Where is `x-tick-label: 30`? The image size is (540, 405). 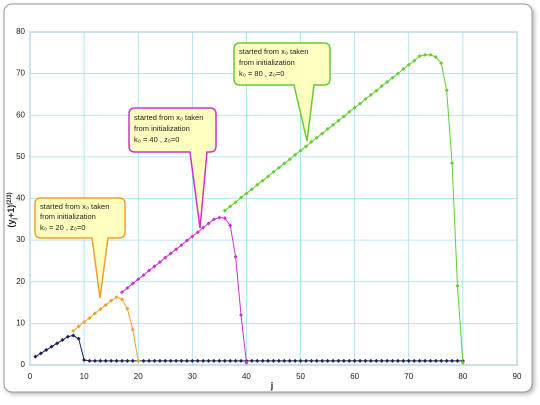
x-tick-label: 30 is located at coordinates (192, 376).